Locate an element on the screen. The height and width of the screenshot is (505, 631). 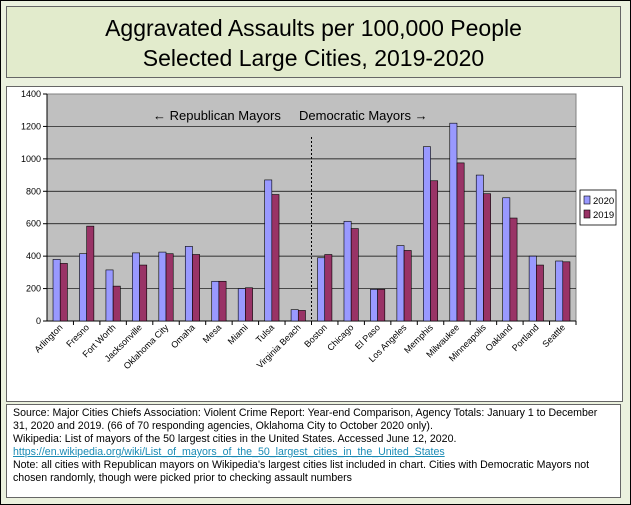
x-category-label: Seattle is located at coordinates (553, 335).